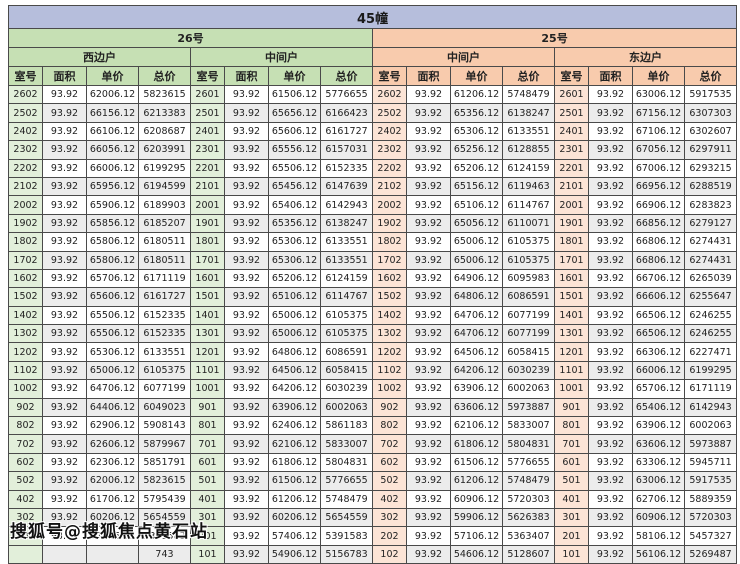  What do you see at coordinates (294, 462) in the screenshot?
I see `price-cell: 61806.12` at bounding box center [294, 462].